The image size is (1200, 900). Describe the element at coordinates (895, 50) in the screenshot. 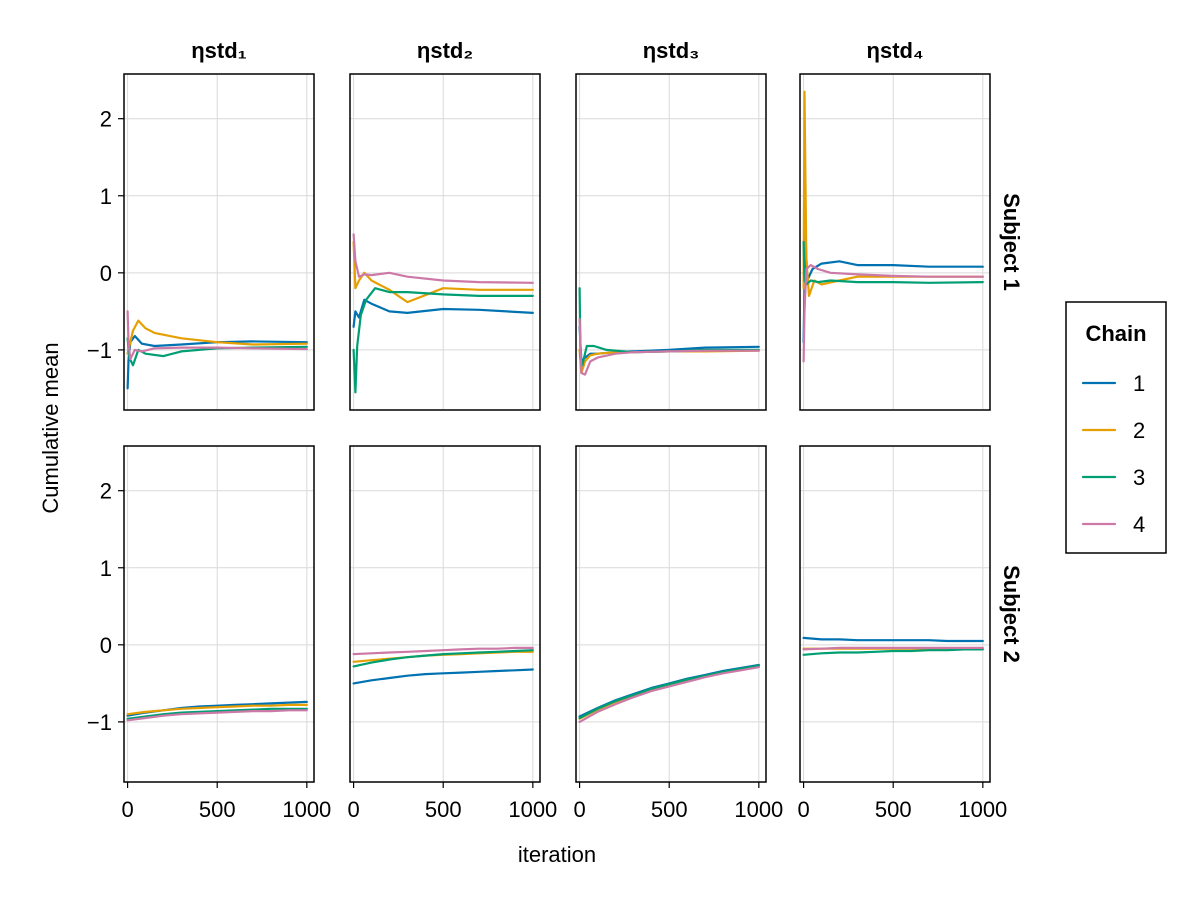

I see `column-title: ηstd₄` at that location.